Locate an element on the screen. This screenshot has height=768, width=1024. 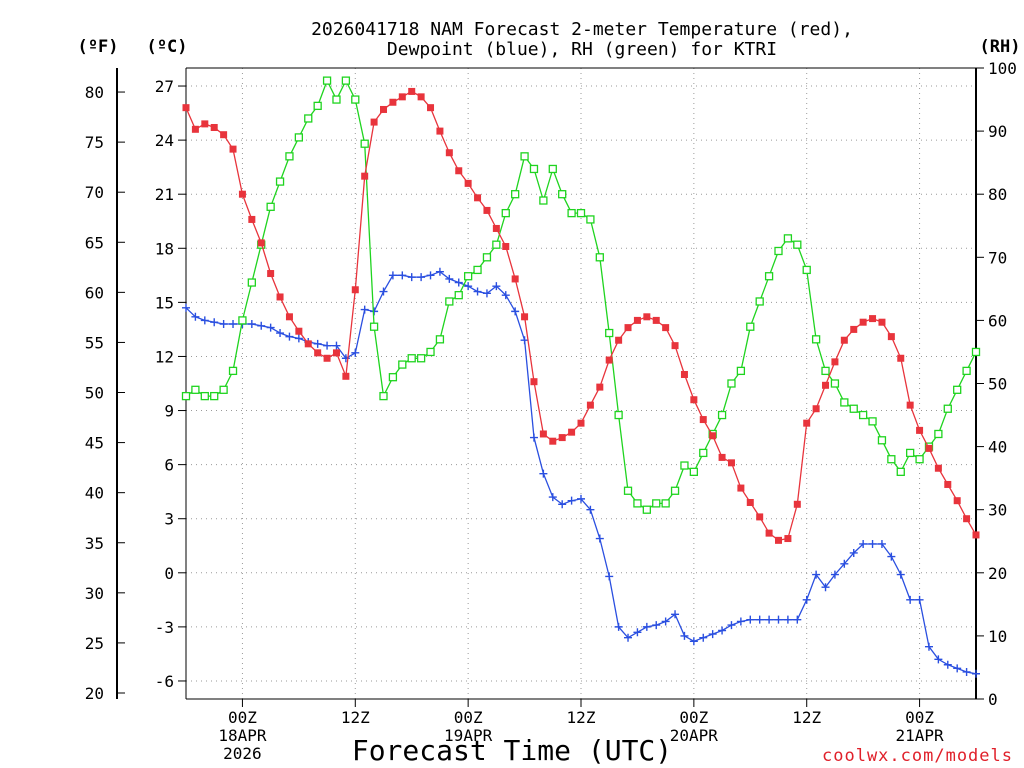
x-tick-label: 20APR is located at coordinates (694, 735).